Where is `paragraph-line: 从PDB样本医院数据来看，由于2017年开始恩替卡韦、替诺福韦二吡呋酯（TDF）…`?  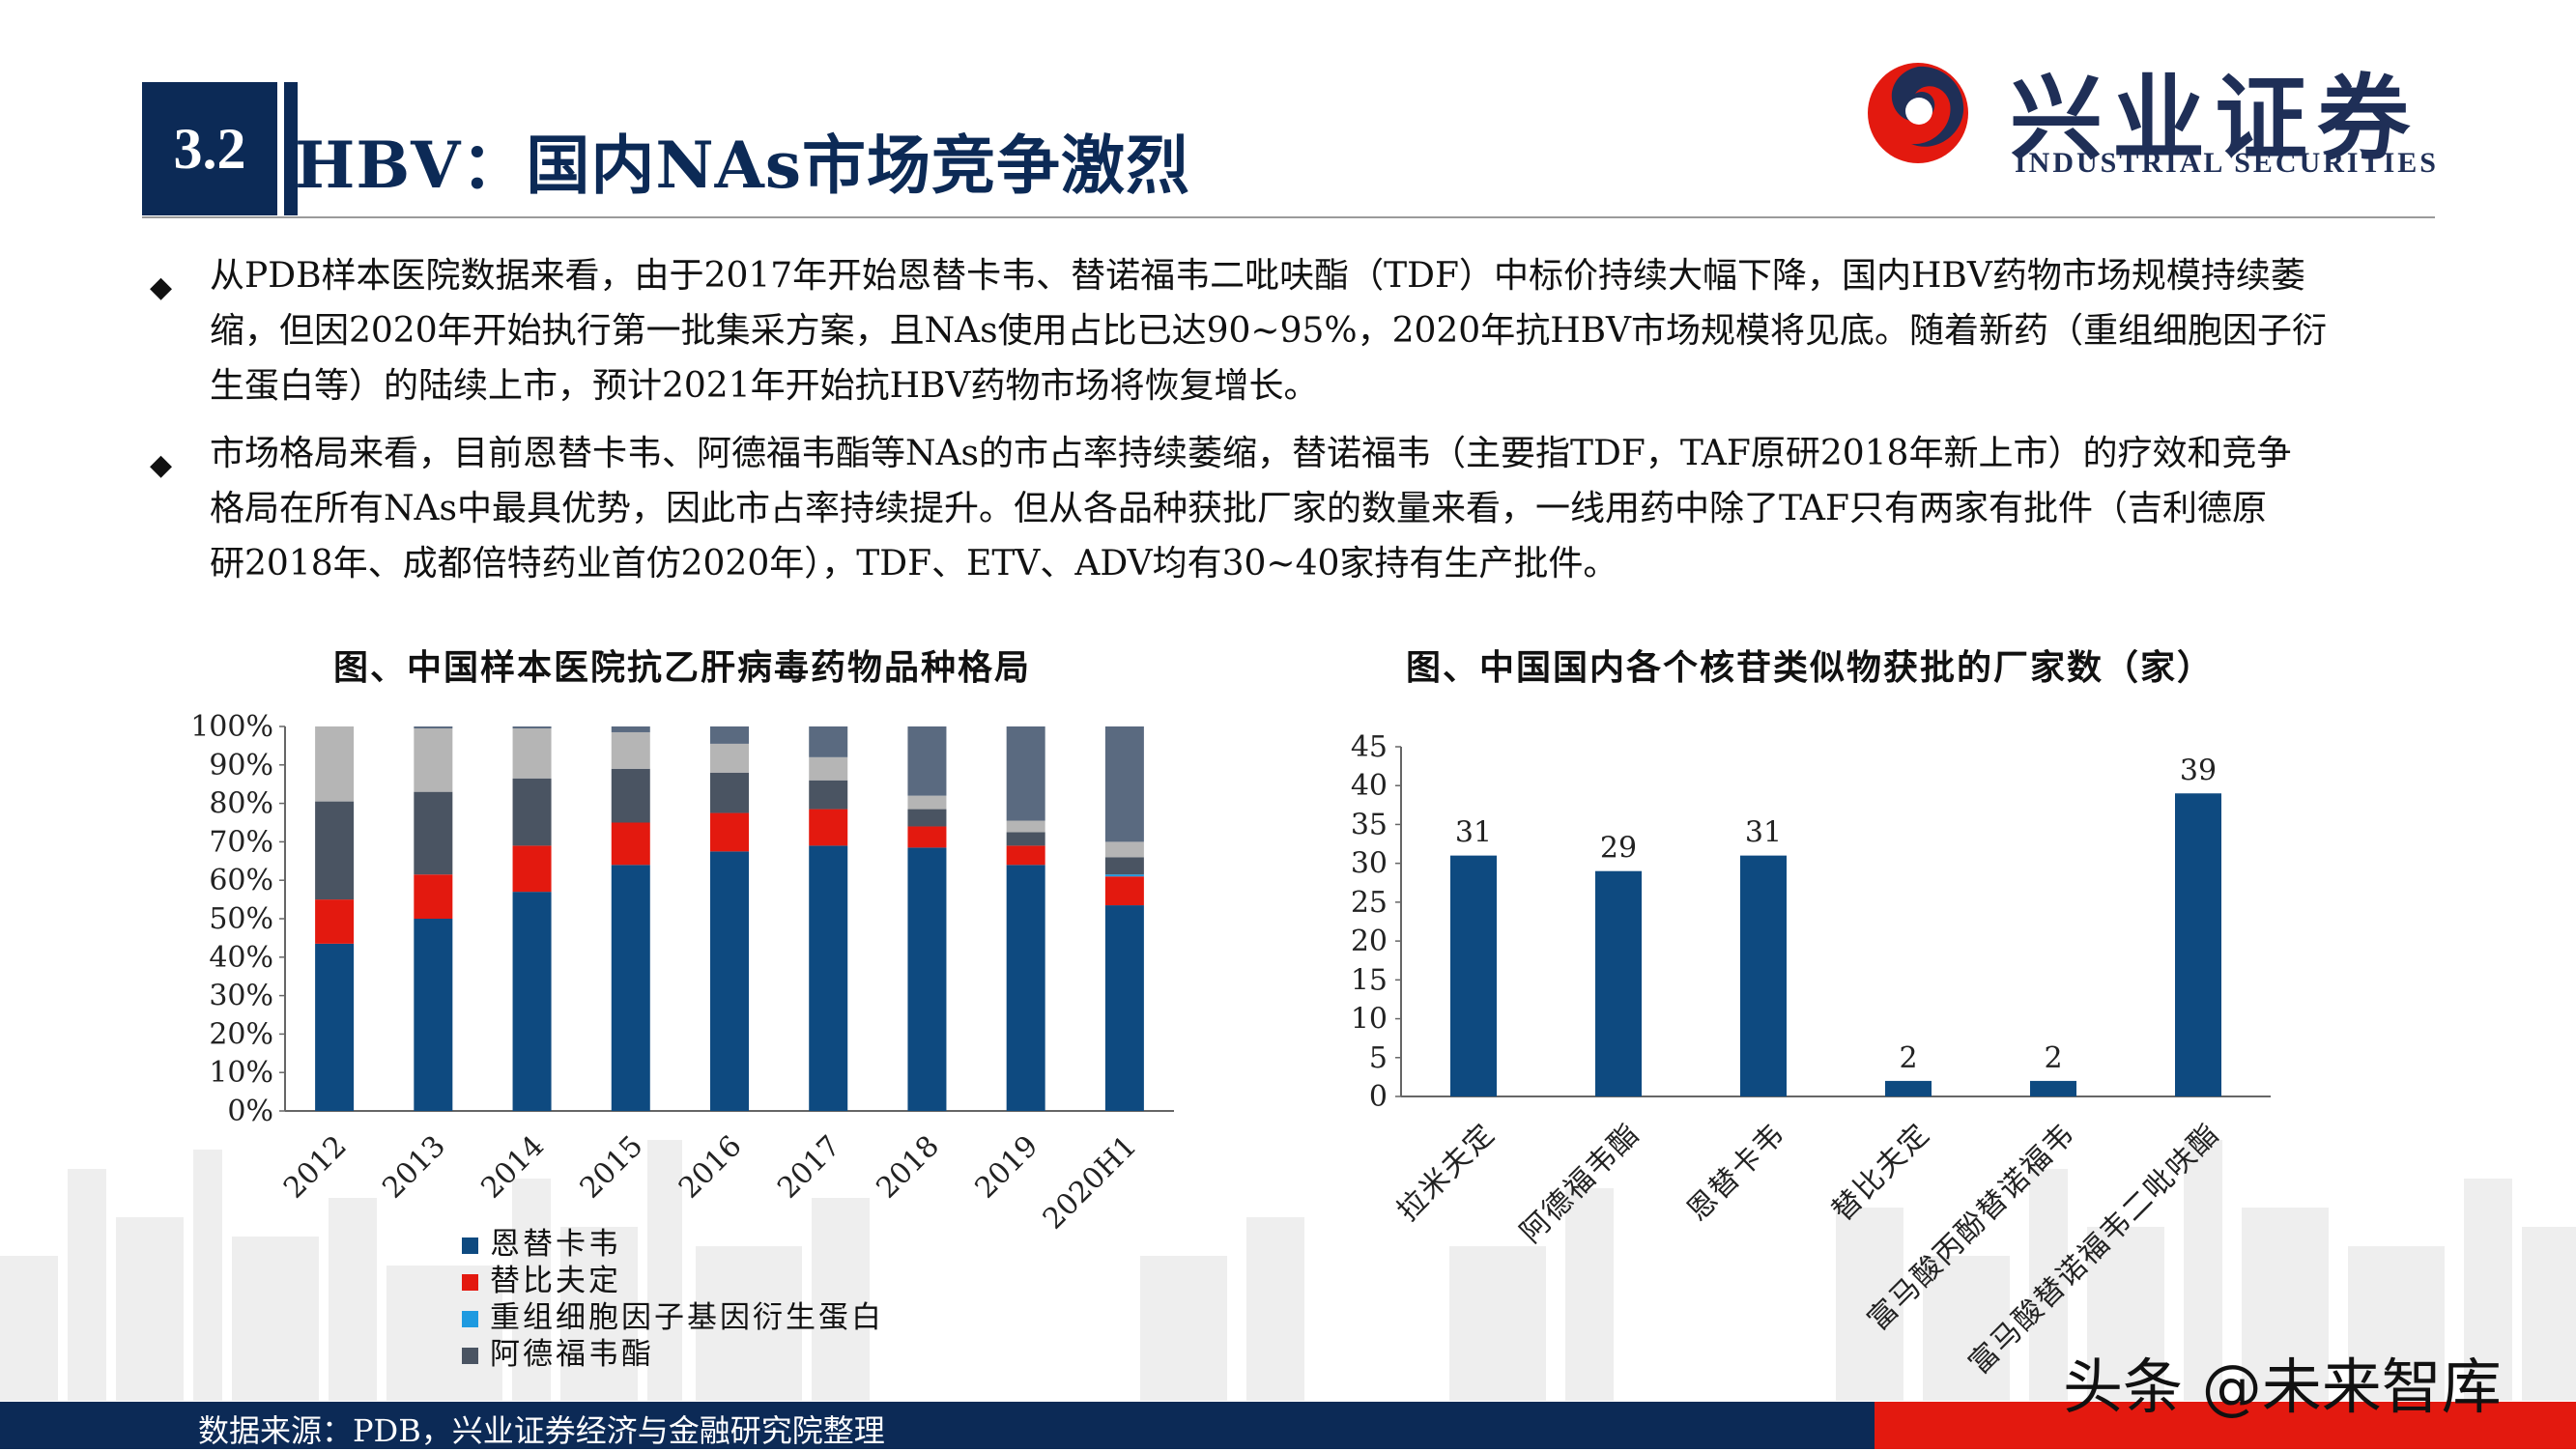 paragraph-line: 从PDB样本医院数据来看，由于2017年开始恩替卡韦、替诺福韦二吡呋酯（TDF）… is located at coordinates (1258, 276).